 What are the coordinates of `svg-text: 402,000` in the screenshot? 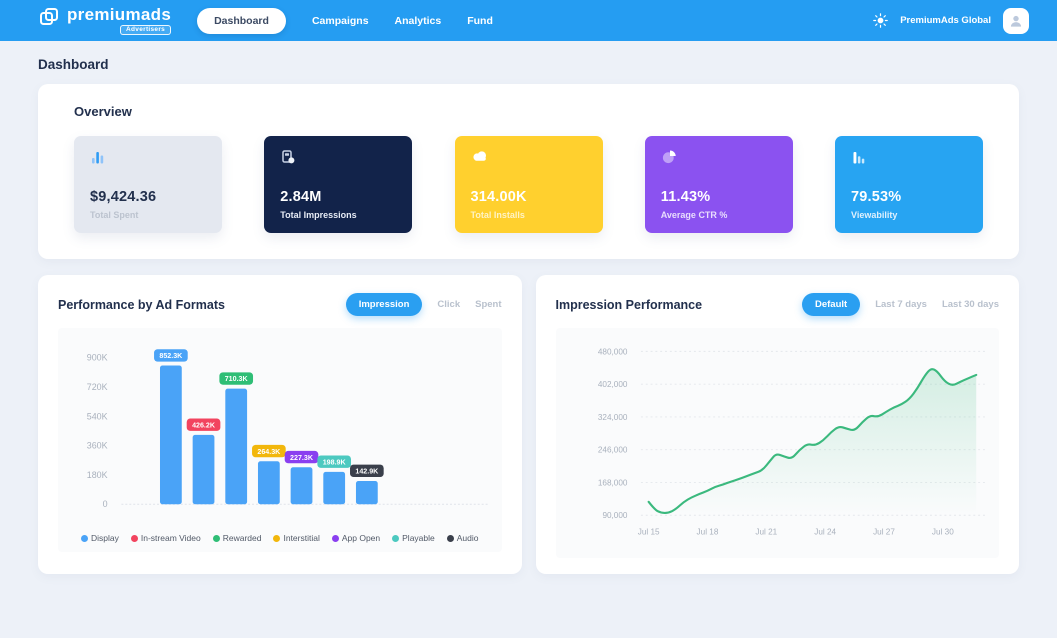 It's located at (612, 384).